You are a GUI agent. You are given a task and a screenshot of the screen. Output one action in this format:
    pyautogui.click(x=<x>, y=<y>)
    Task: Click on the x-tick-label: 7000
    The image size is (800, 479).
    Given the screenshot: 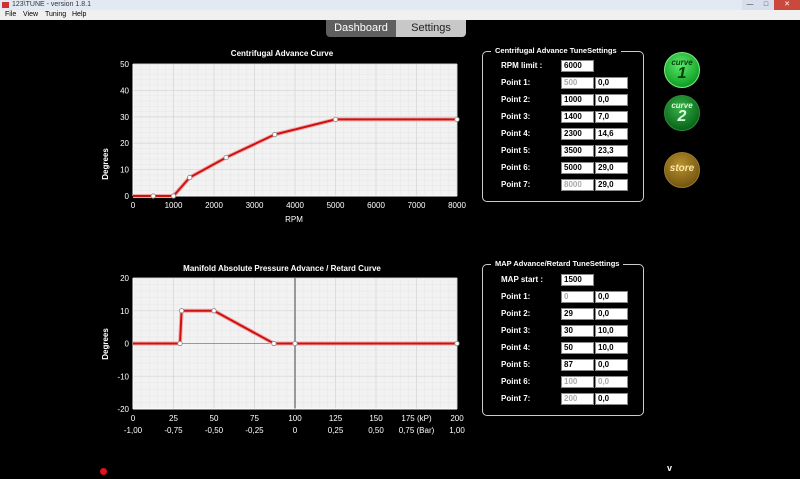 What is the action you would take?
    pyautogui.click(x=417, y=205)
    